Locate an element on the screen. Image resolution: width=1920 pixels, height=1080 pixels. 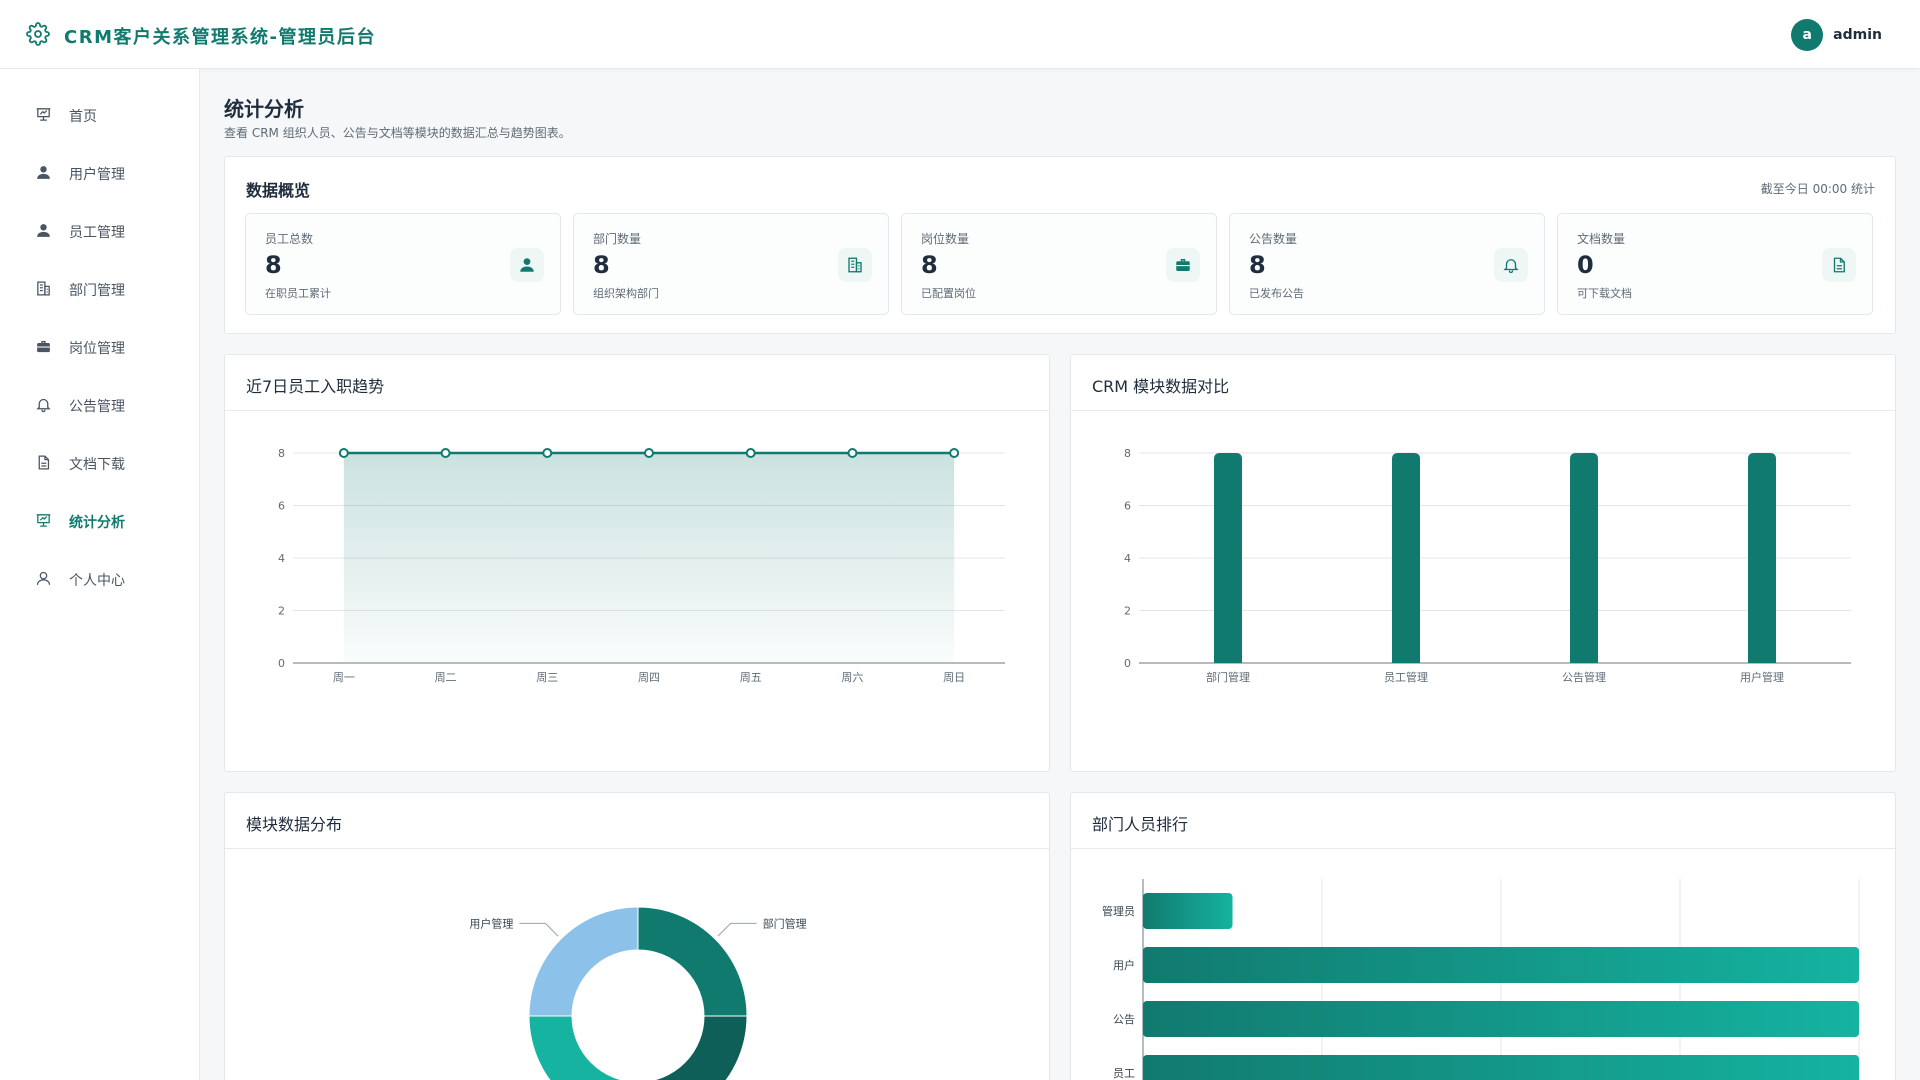
sidebar-item-departments: 部门管理 is located at coordinates (99, 290).